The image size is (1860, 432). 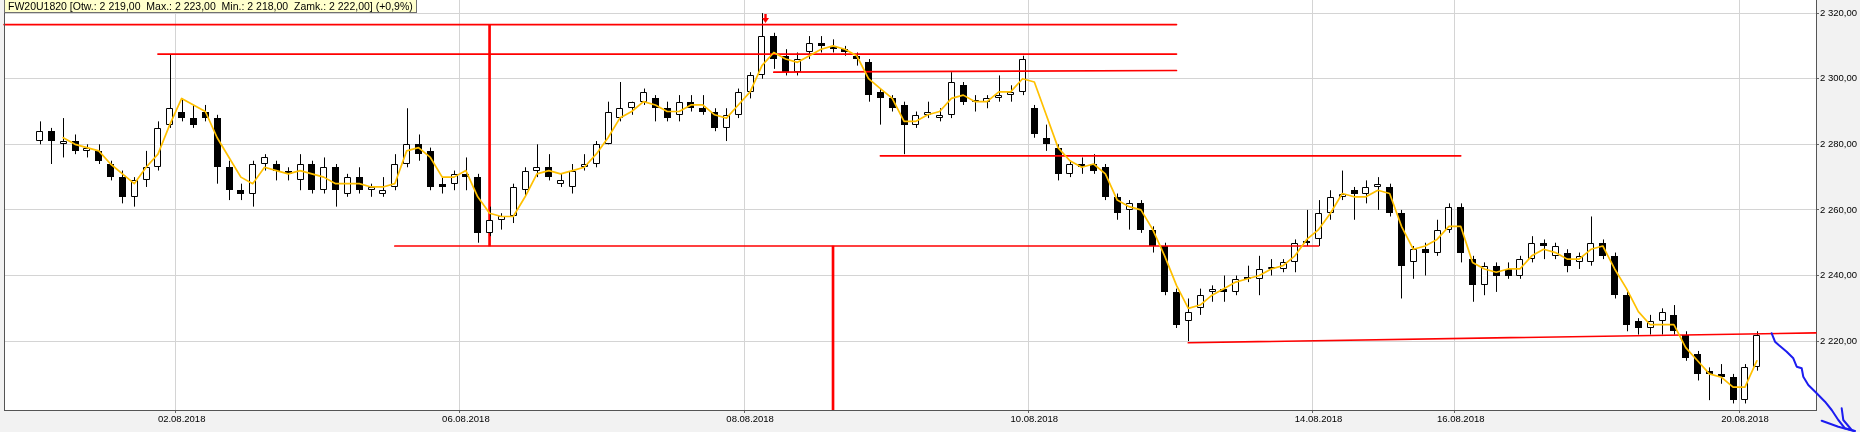 What do you see at coordinates (210, 6) in the screenshot?
I see `chart-title: FW20U1820 [Otw.: 2 219,00 Max.: 2 223,00 Min.: 2 218,00 Zamk.: 2 222,00] (+0,9%)` at bounding box center [210, 6].